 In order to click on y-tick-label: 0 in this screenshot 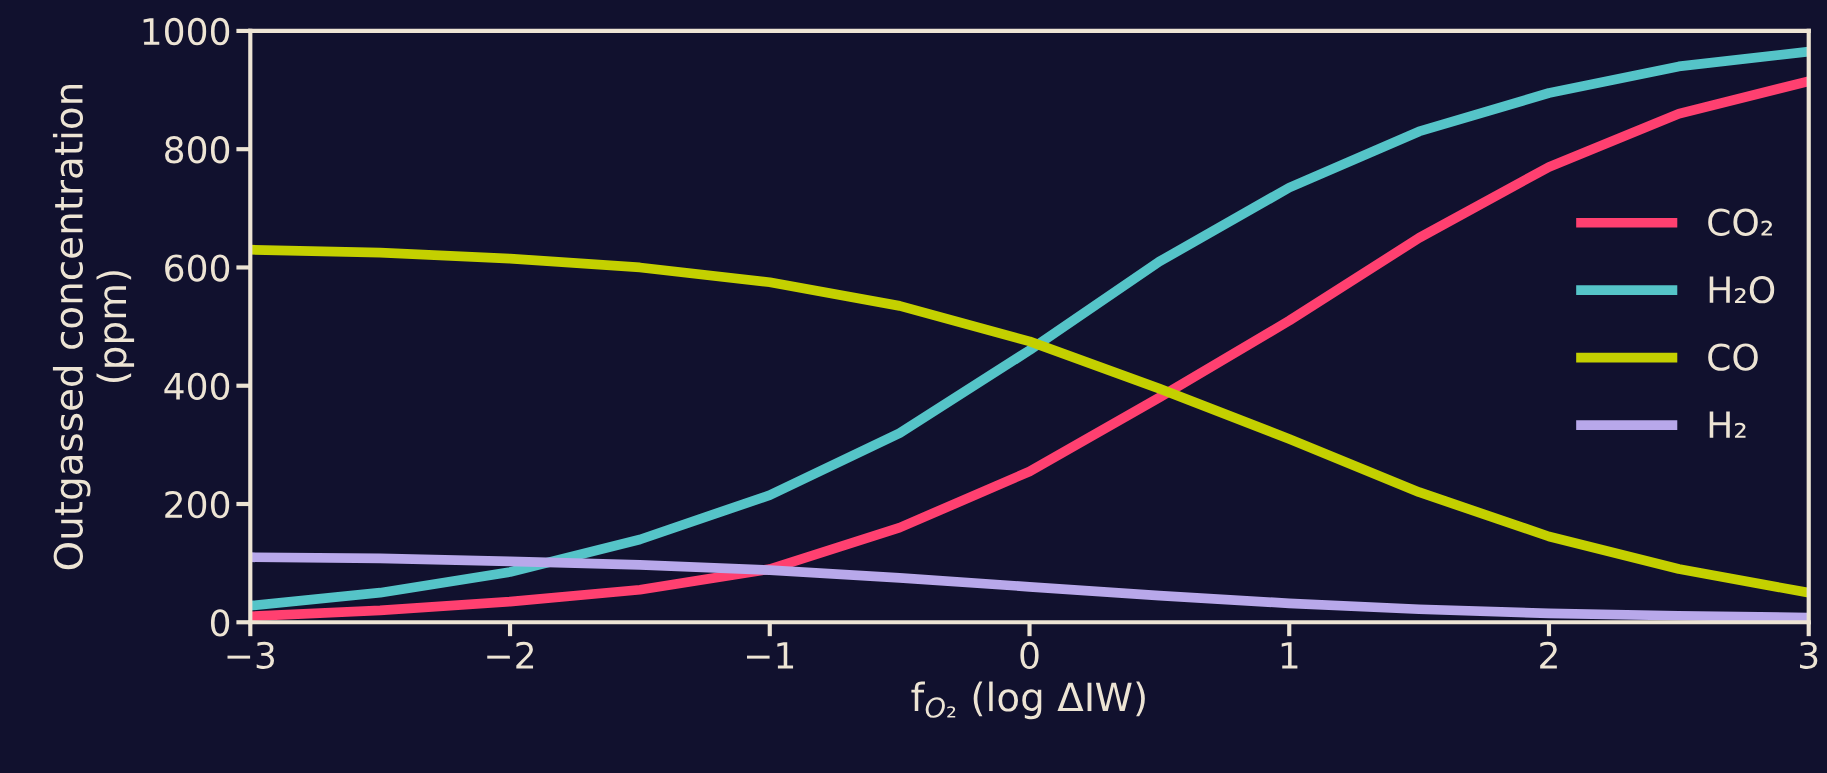, I will do `click(220, 623)`.